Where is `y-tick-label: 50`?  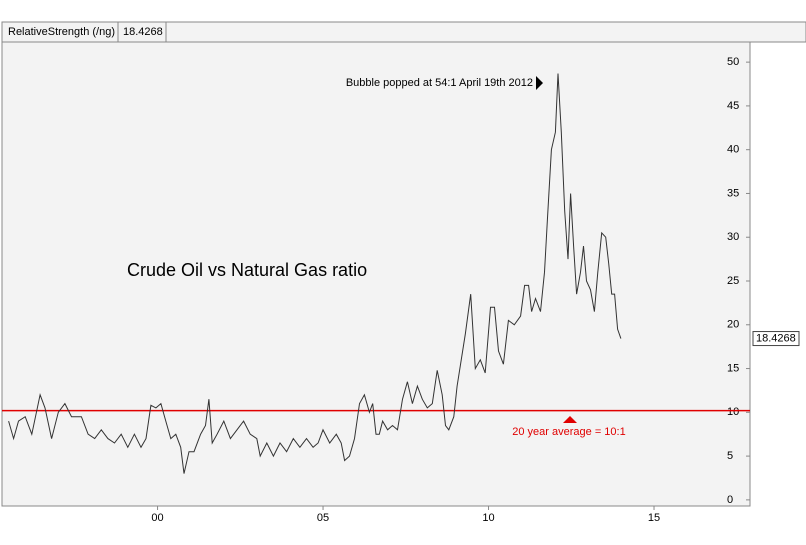 y-tick-label: 50 is located at coordinates (733, 62).